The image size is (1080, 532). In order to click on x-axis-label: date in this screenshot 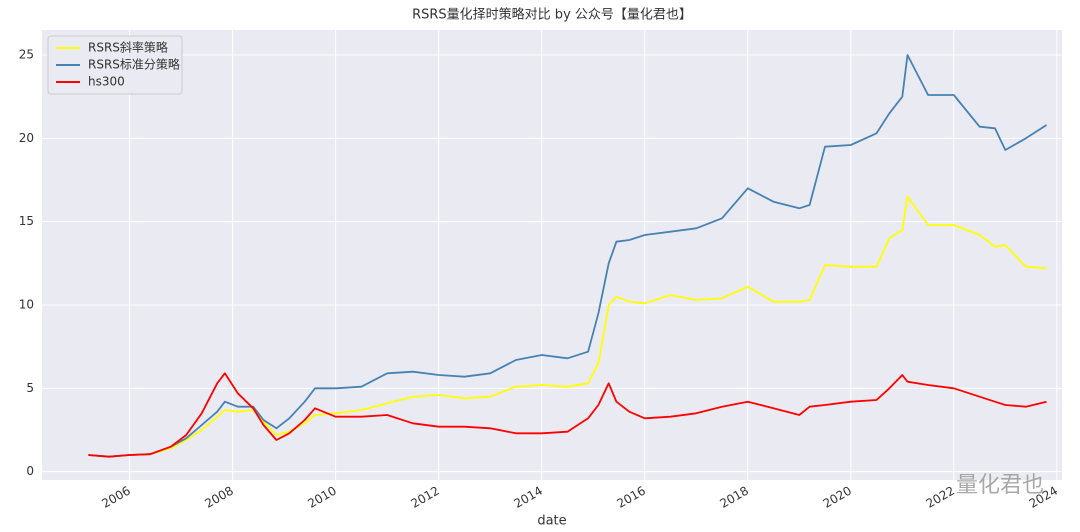, I will do `click(551, 521)`.